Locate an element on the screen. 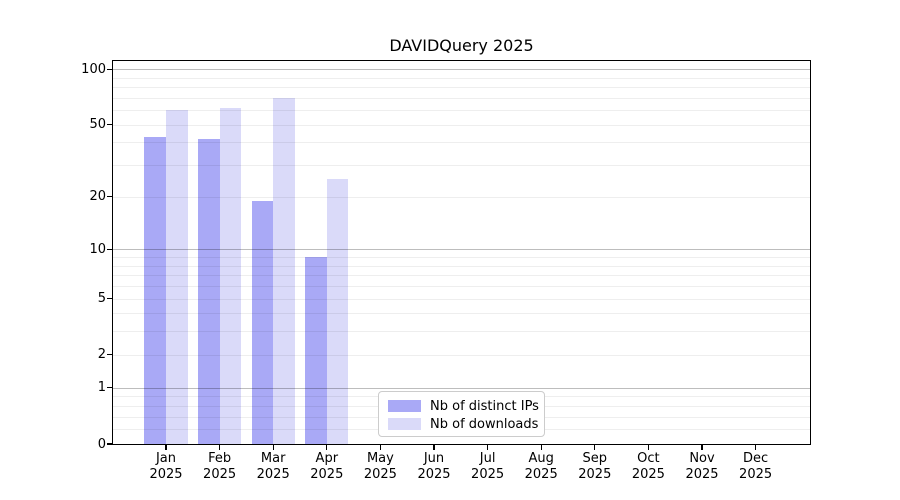  x-tick-label-jan: Jan 2025 is located at coordinates (166, 467).